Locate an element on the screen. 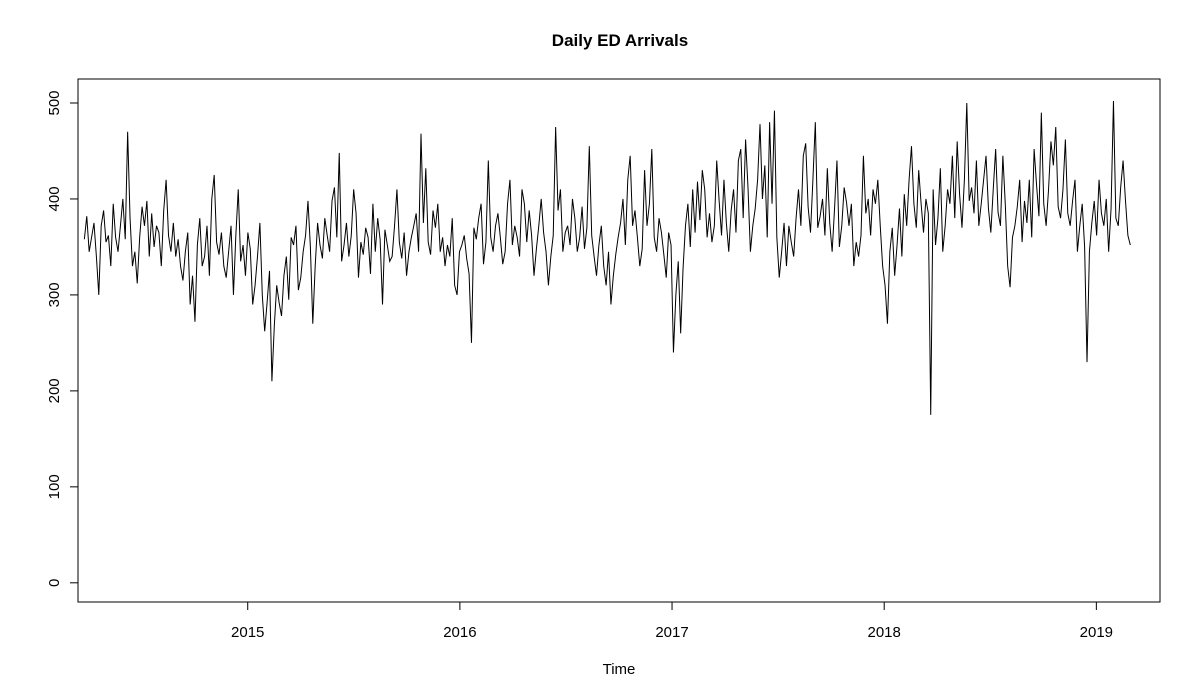 This screenshot has width=1200, height=700. x-tick-label: 2015 is located at coordinates (247, 632).